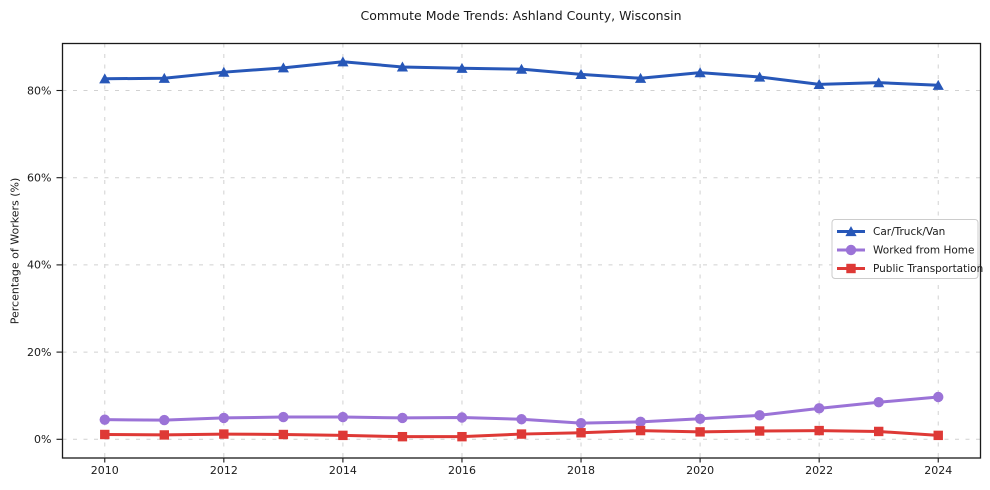 This screenshot has height=490, width=990. I want to click on x-tick-label: 2018, so click(581, 470).